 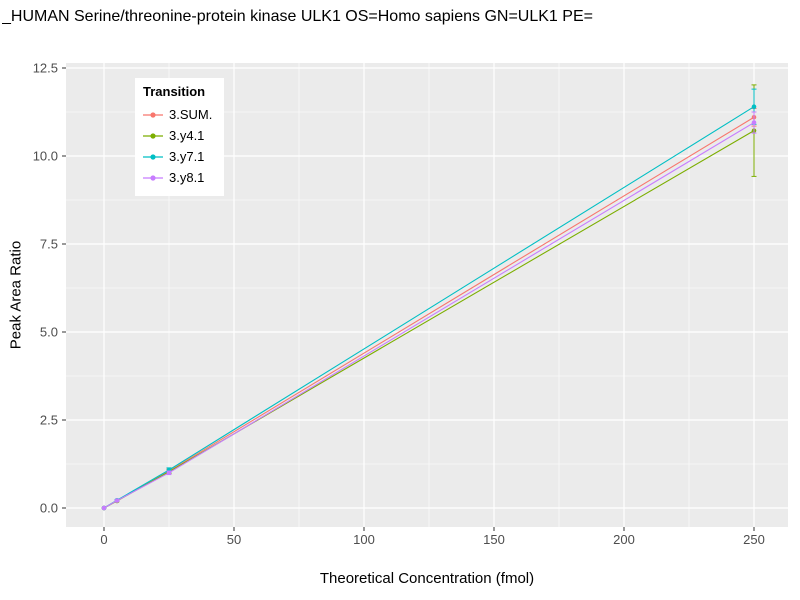 I want to click on y-tick-label: 7.5, so click(x=49, y=244).